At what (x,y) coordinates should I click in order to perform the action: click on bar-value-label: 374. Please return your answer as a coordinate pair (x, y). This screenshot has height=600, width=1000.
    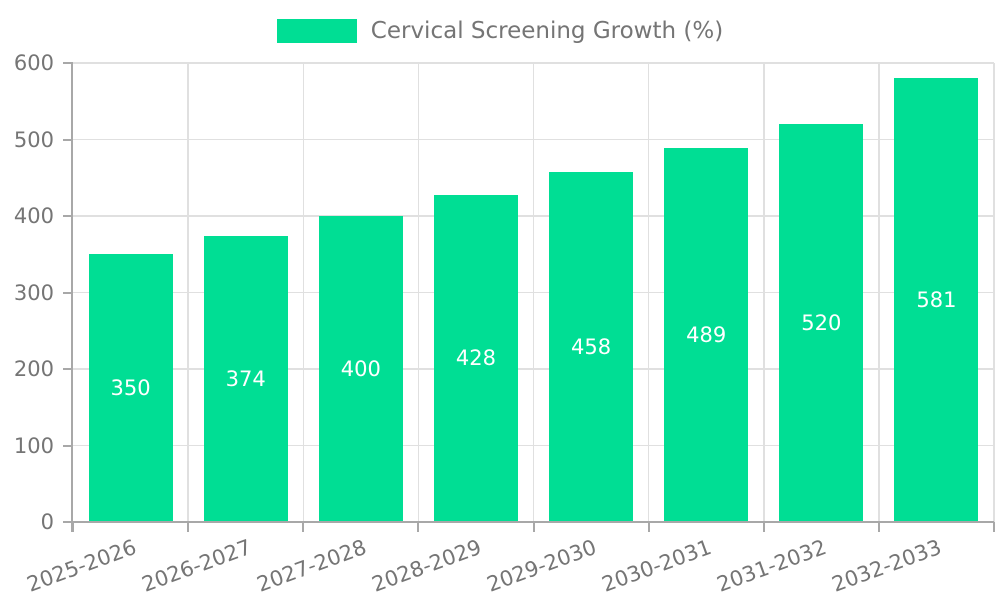
    Looking at the image, I should click on (245, 378).